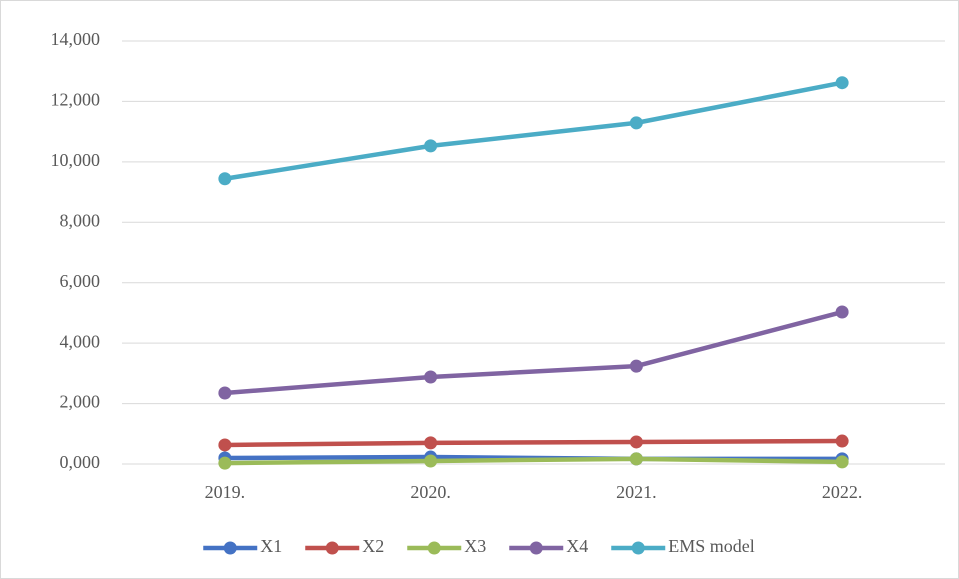 This screenshot has width=959, height=579. What do you see at coordinates (842, 492) in the screenshot?
I see `x-tick-label: 2022.` at bounding box center [842, 492].